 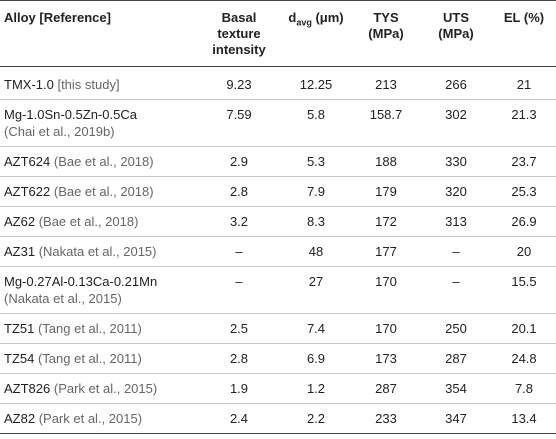 I want to click on alloy-name: TZ54, so click(x=19, y=358).